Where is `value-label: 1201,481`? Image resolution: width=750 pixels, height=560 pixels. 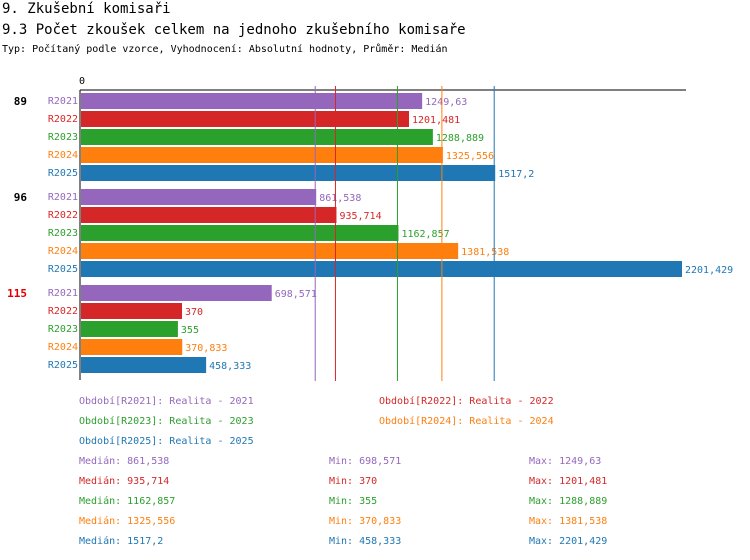
value-label: 1201,481 is located at coordinates (436, 120).